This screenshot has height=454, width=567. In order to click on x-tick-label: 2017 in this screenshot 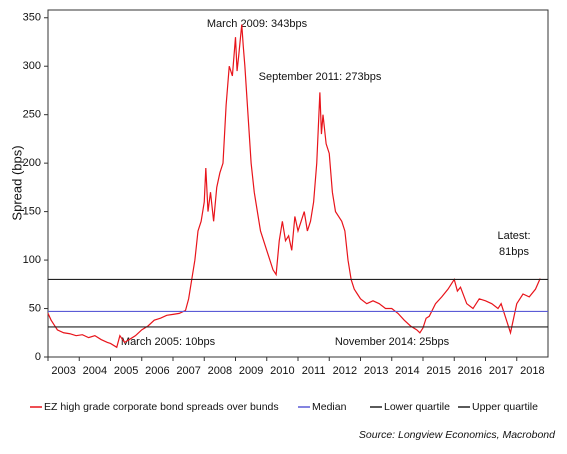, I will do `click(501, 371)`.